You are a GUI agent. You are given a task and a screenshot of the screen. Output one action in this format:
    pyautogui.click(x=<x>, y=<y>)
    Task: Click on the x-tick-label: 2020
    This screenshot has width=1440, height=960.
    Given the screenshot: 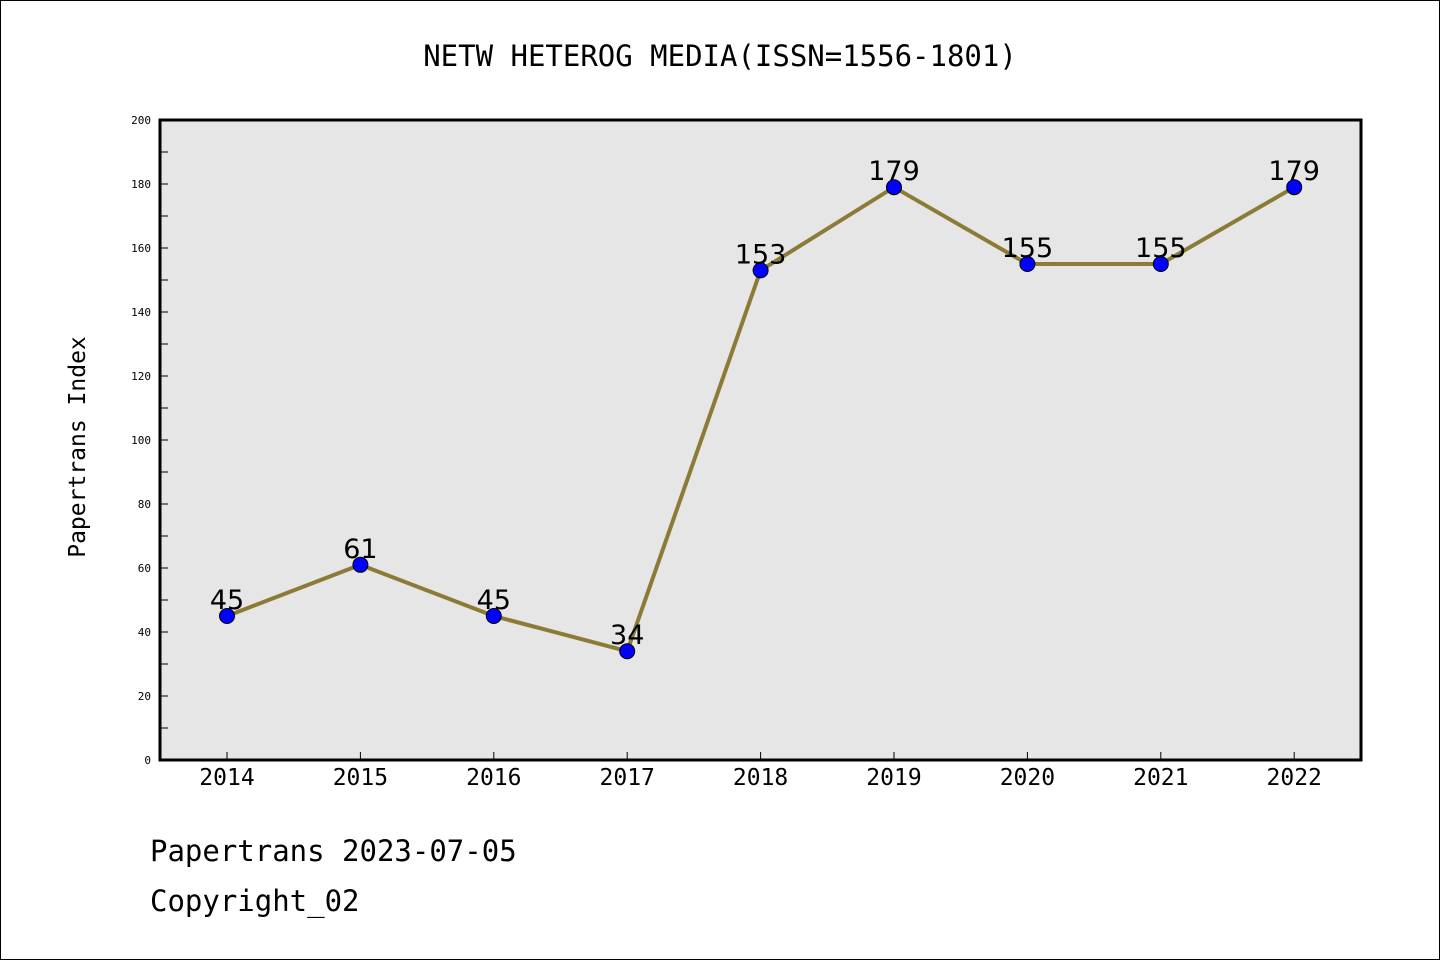 What is the action you would take?
    pyautogui.click(x=1027, y=778)
    